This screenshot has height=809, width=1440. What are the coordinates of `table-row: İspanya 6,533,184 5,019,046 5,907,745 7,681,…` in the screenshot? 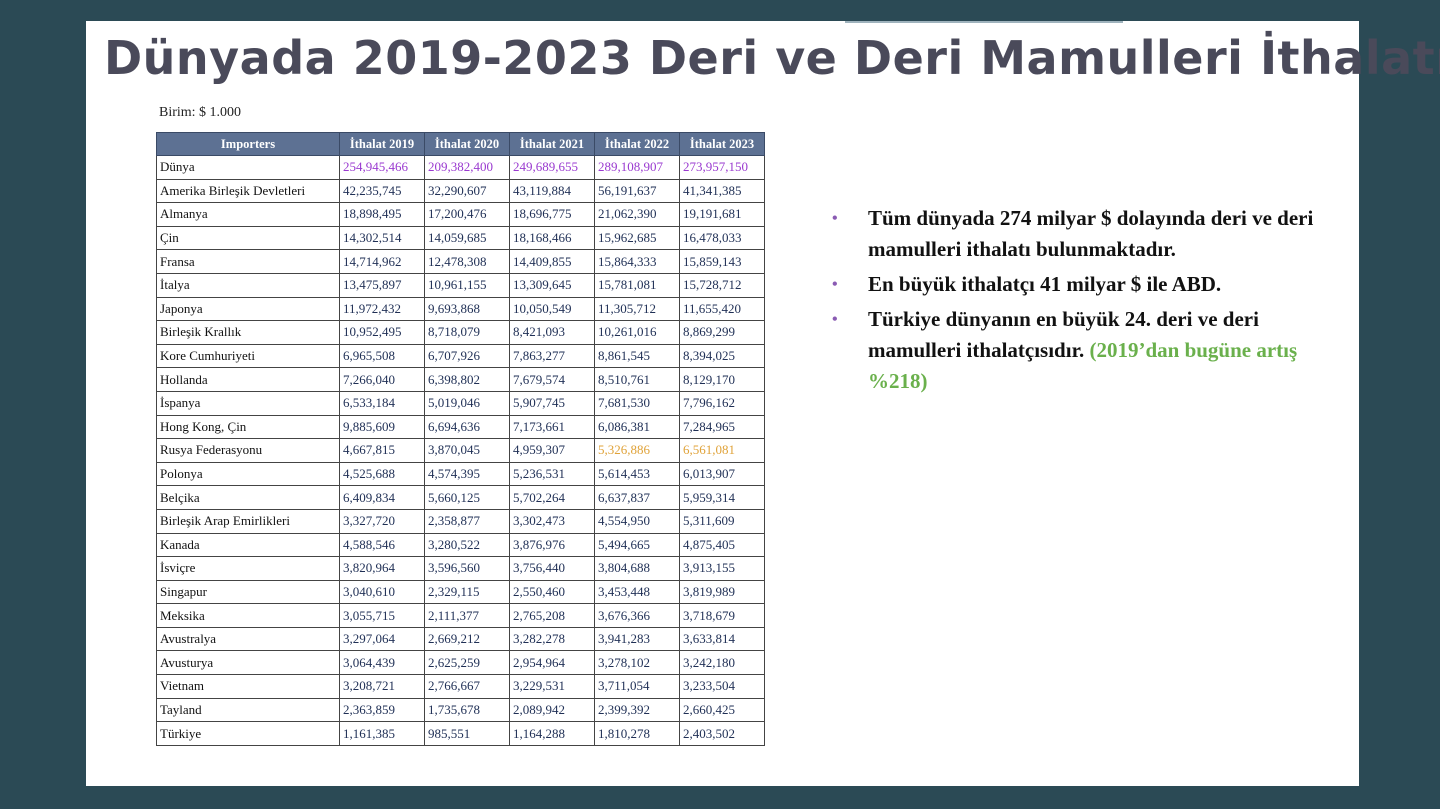 It's located at (460, 403).